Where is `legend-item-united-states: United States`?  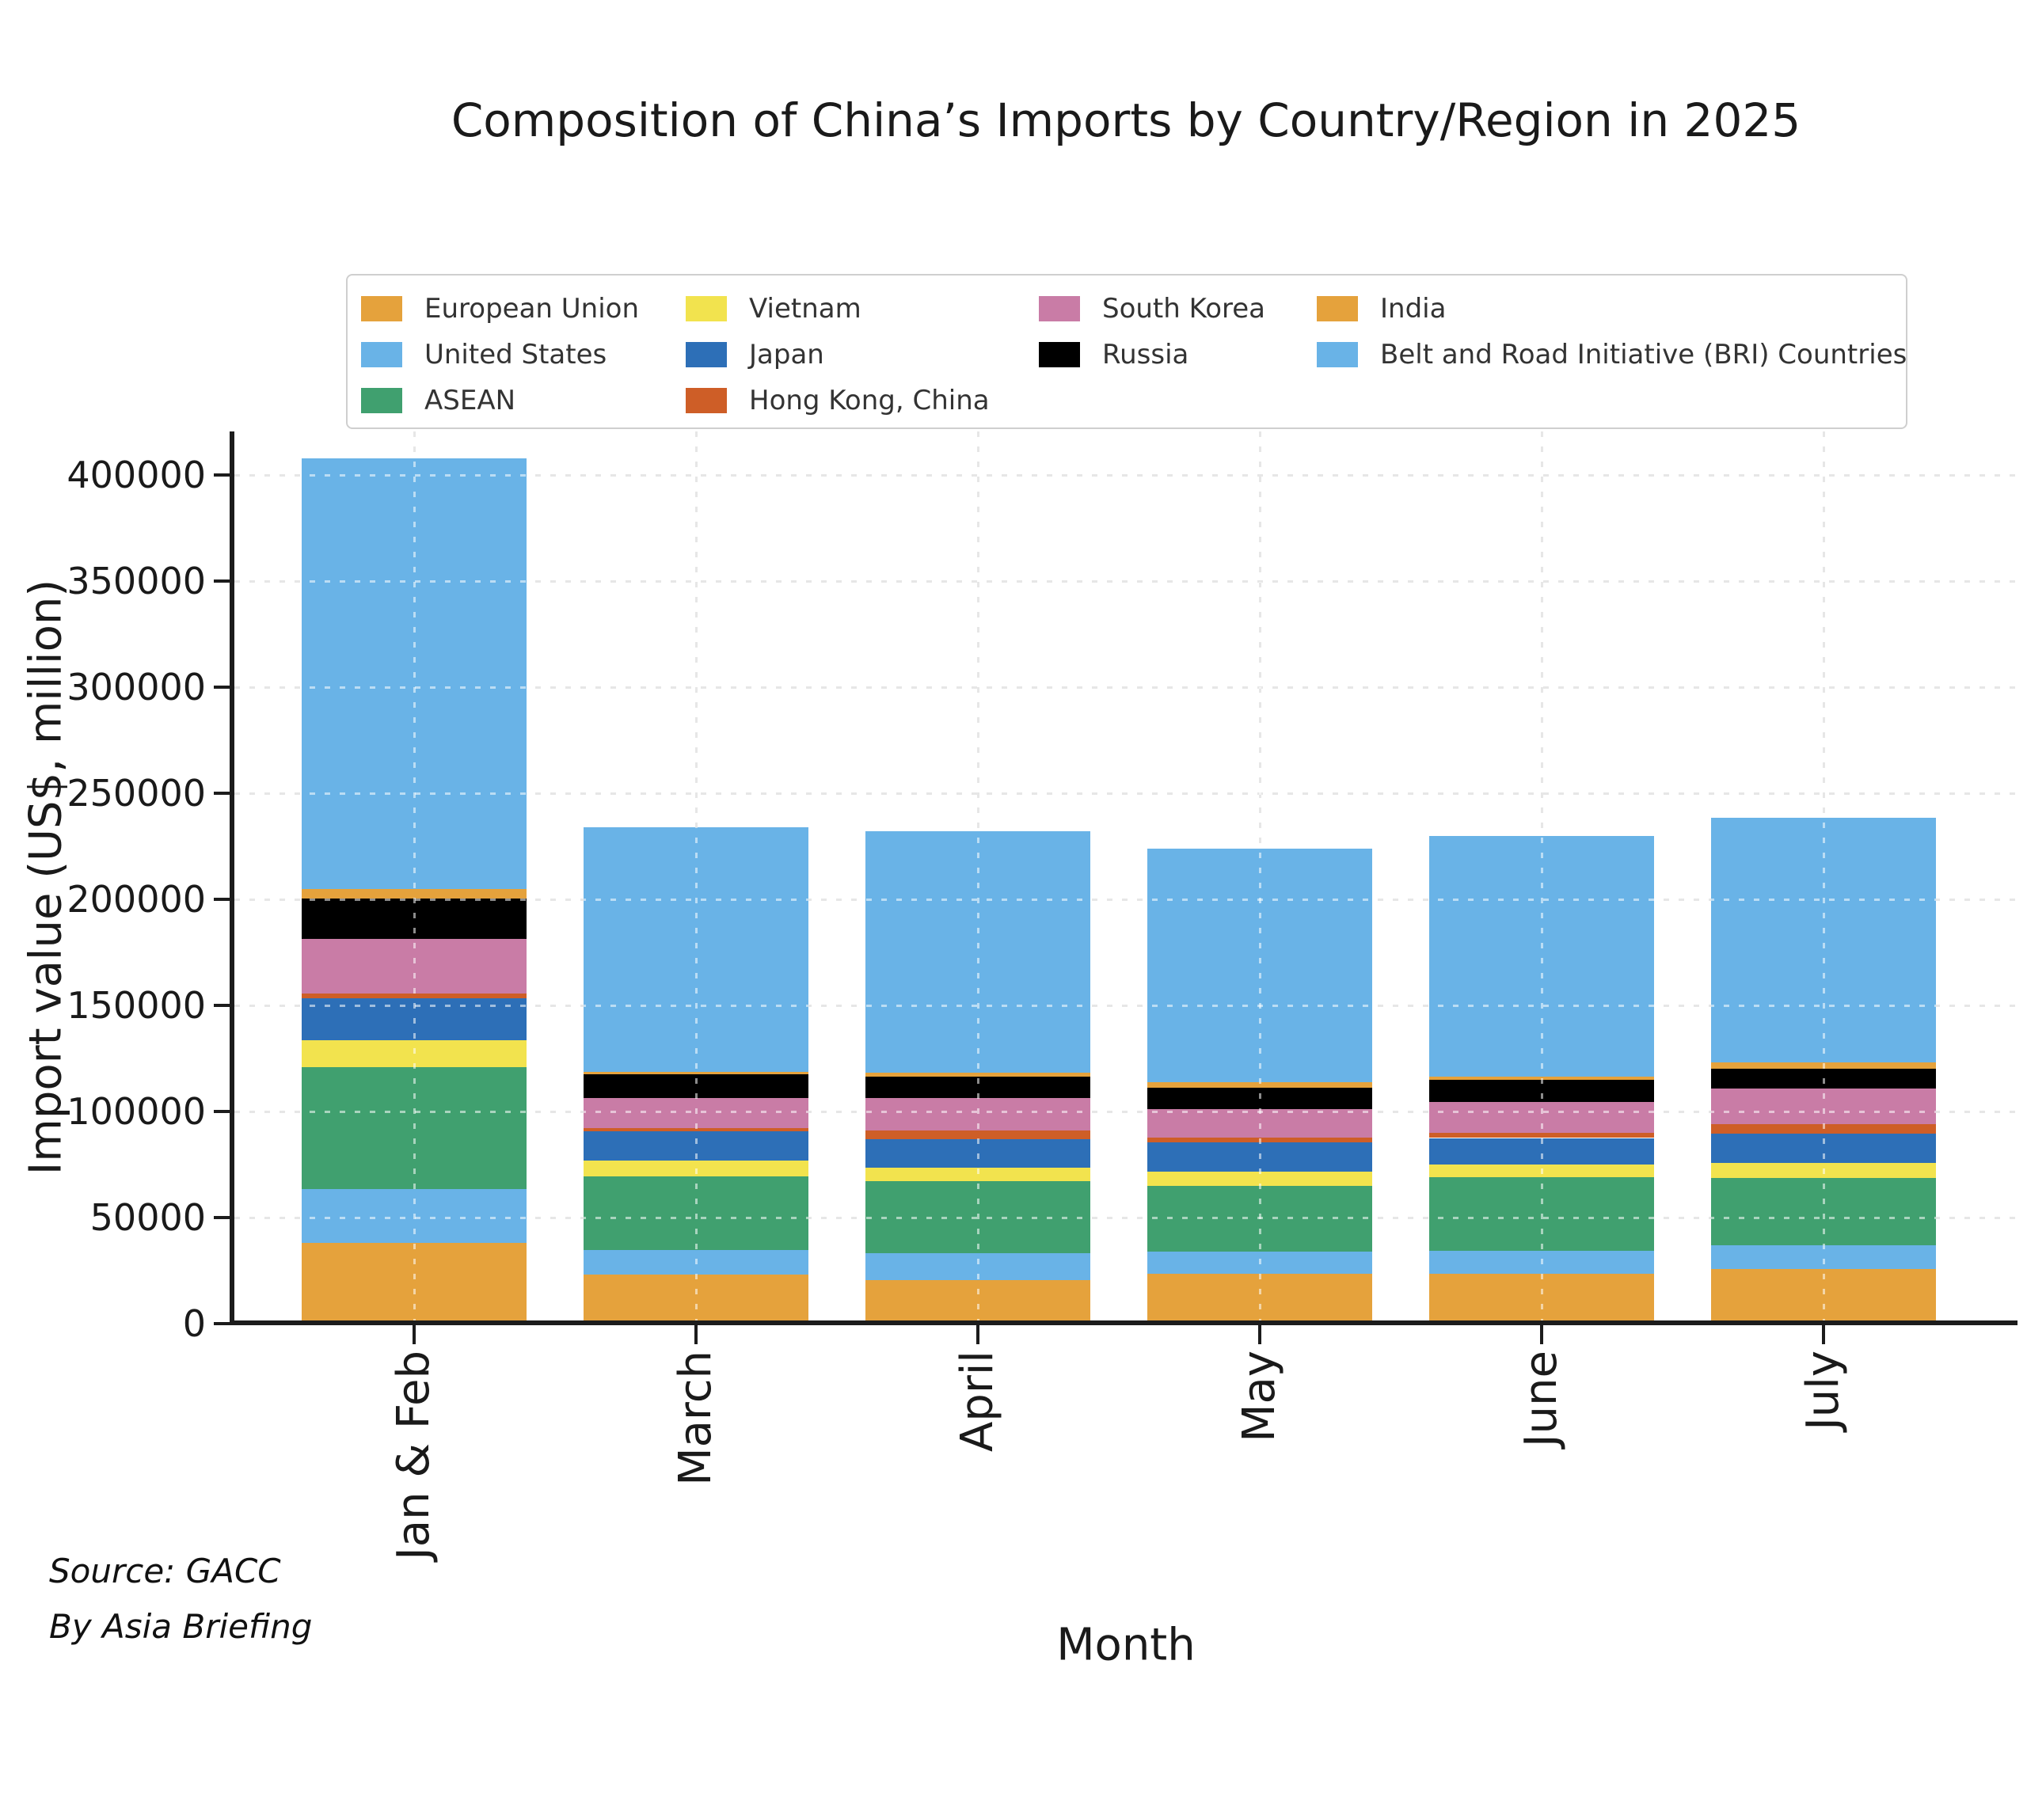
legend-item-united-states: United States is located at coordinates (484, 354).